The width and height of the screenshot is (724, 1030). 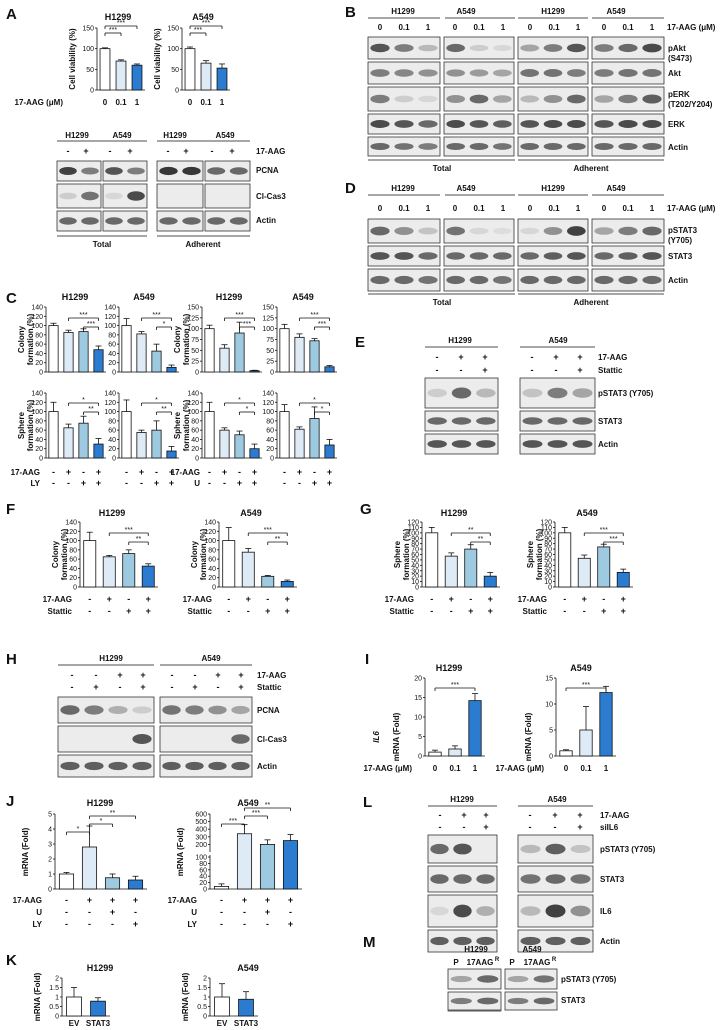 I want to click on y-tick-label: 25, so click(x=270, y=362).